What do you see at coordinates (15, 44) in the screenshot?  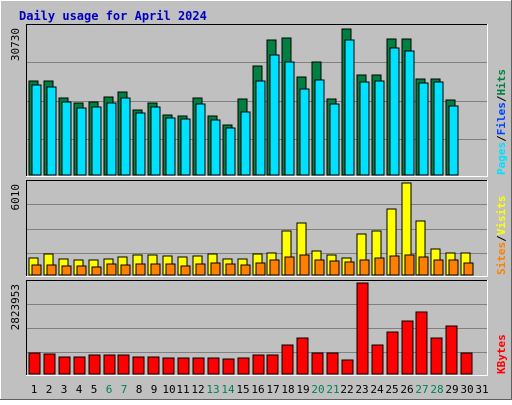 I see `axis-max-label: 30730` at bounding box center [15, 44].